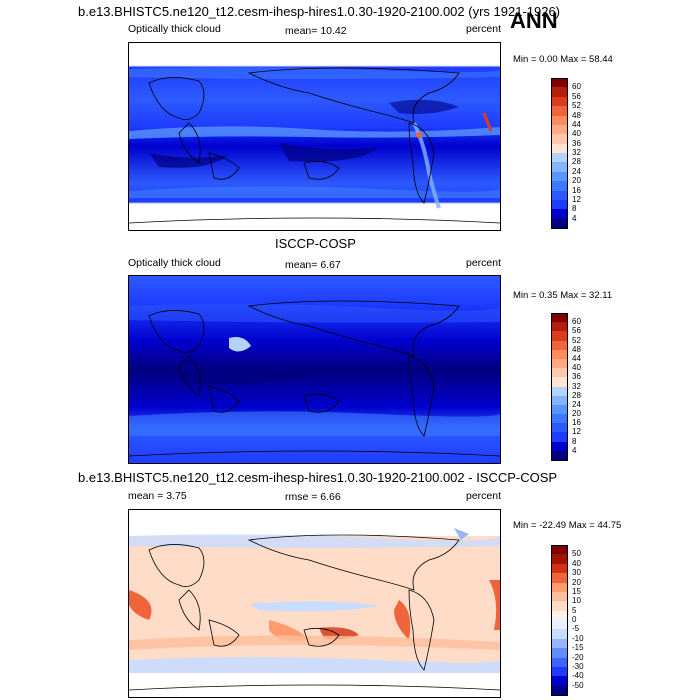 The height and width of the screenshot is (700, 700). Describe the element at coordinates (578, 676) in the screenshot. I see `colorbar-tick-label: -40` at that location.